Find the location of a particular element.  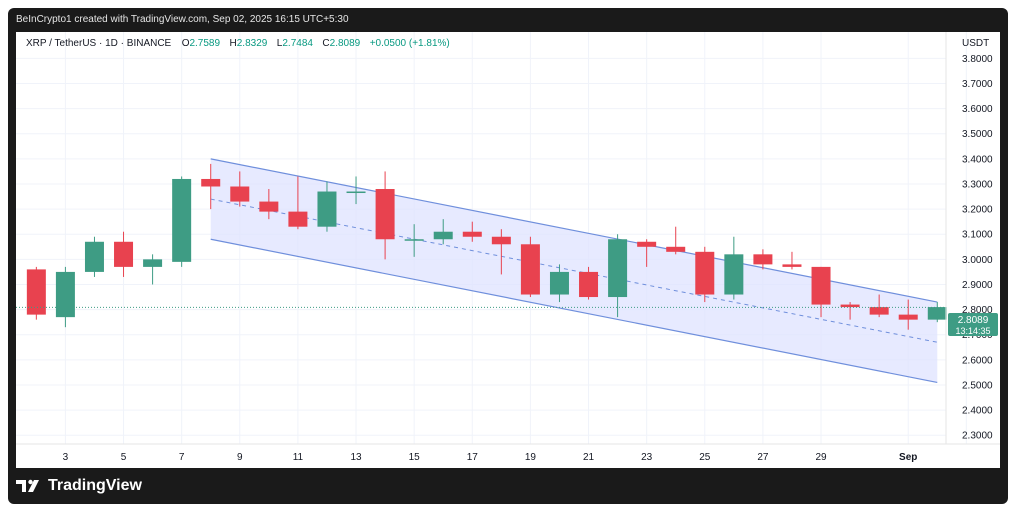

tradingview-logo-icon is located at coordinates (27, 485).